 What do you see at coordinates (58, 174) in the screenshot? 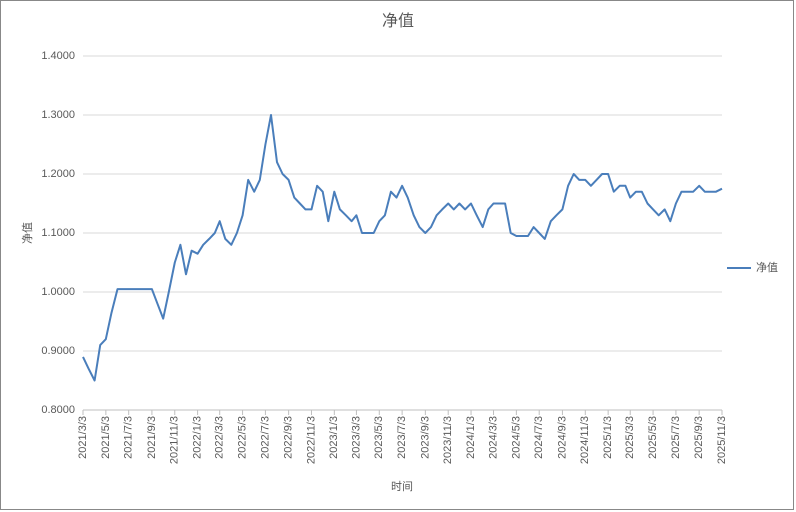
I see `y-tick-label: 1.2000` at bounding box center [58, 174].